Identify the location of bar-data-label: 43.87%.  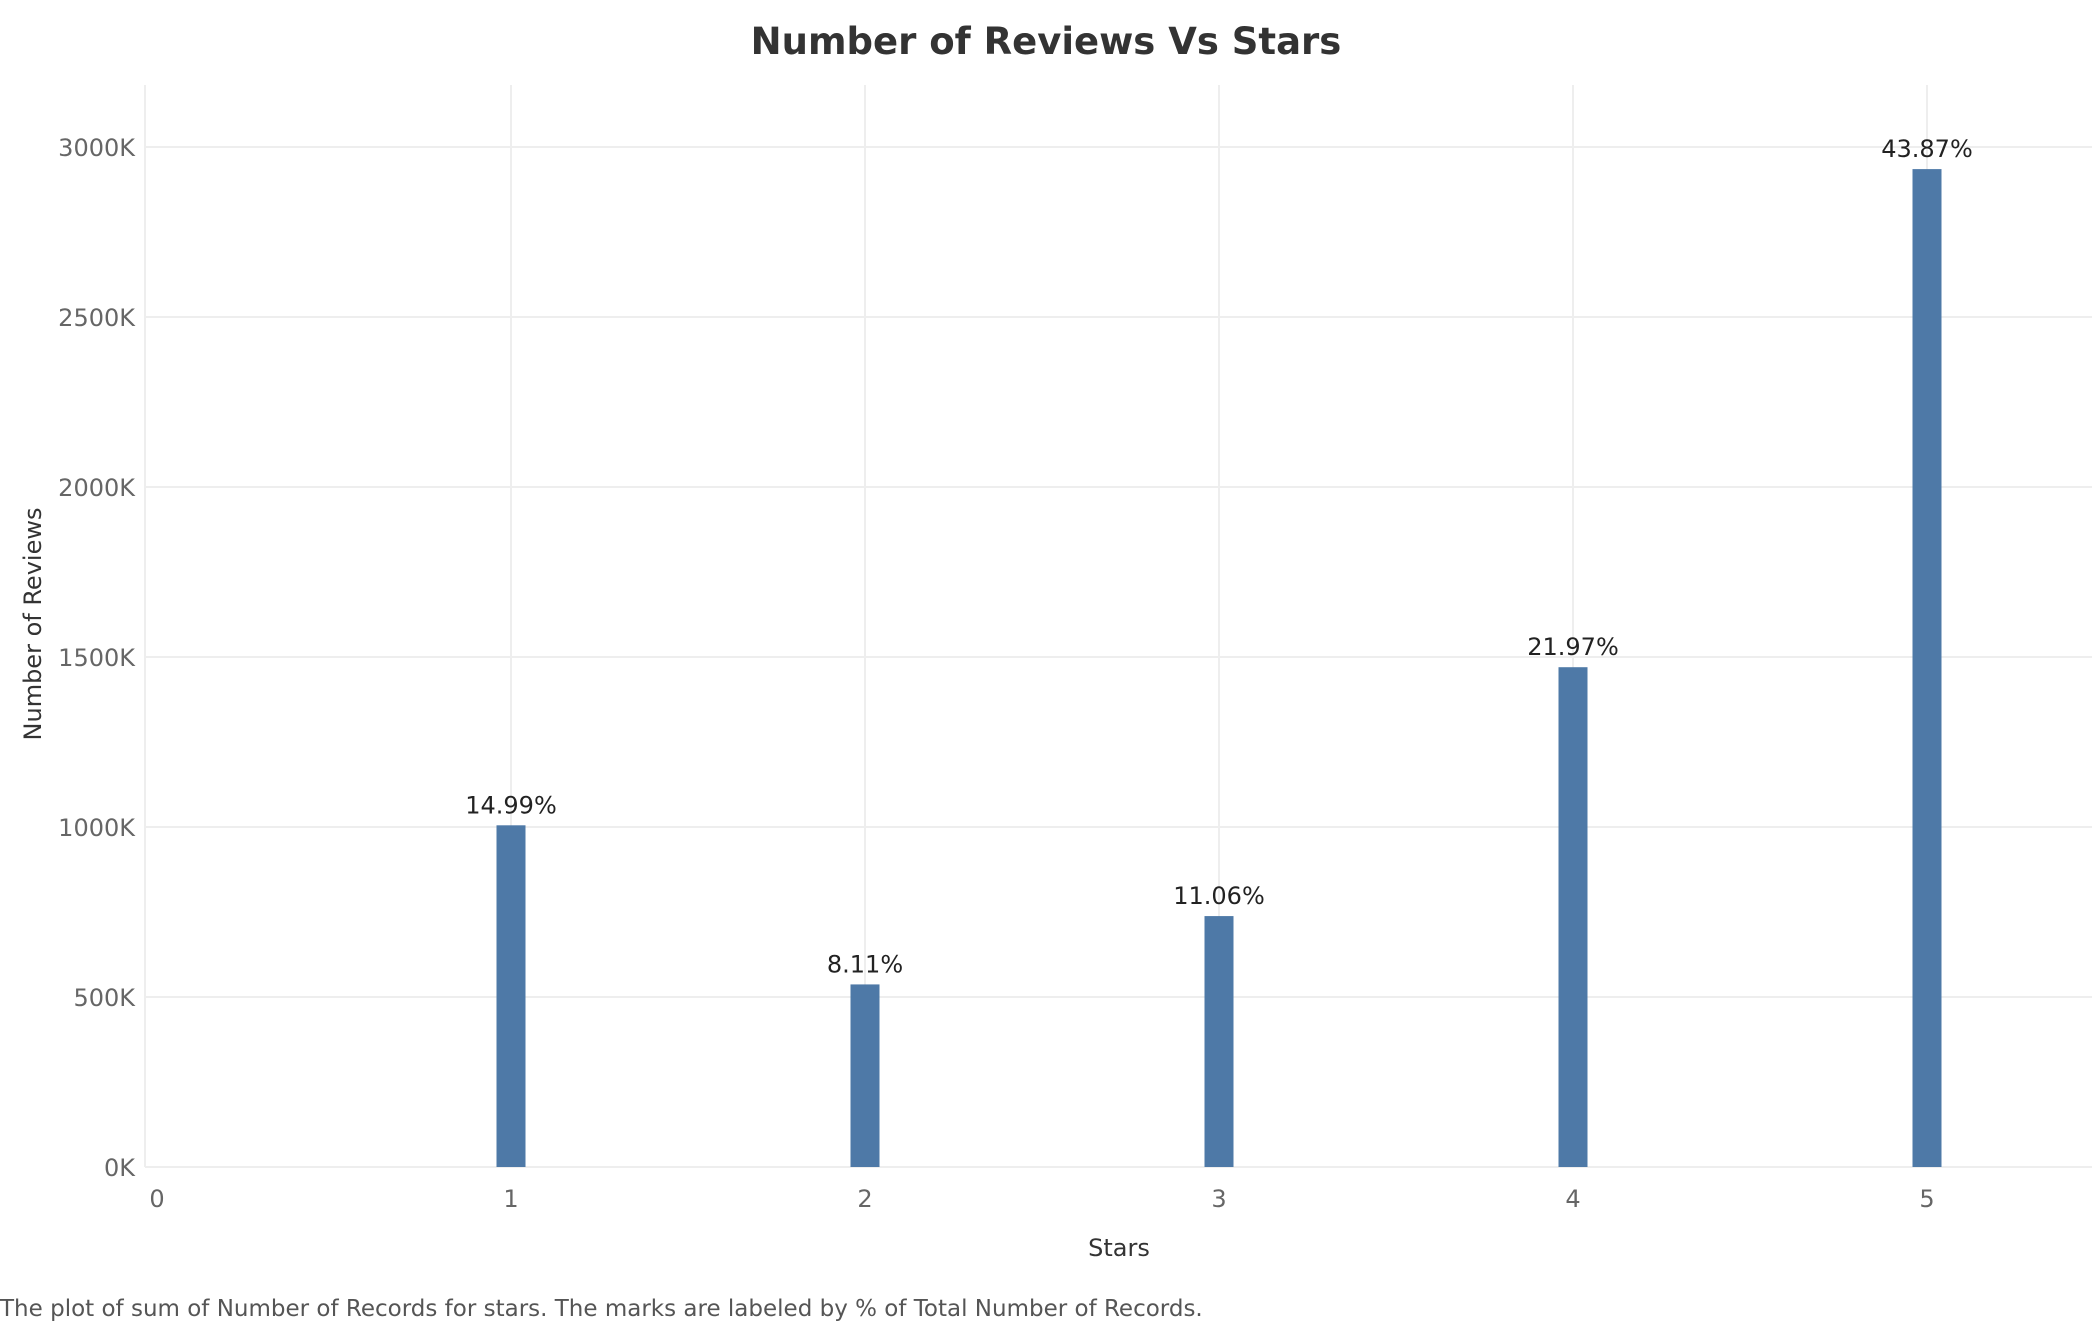
(1927, 149).